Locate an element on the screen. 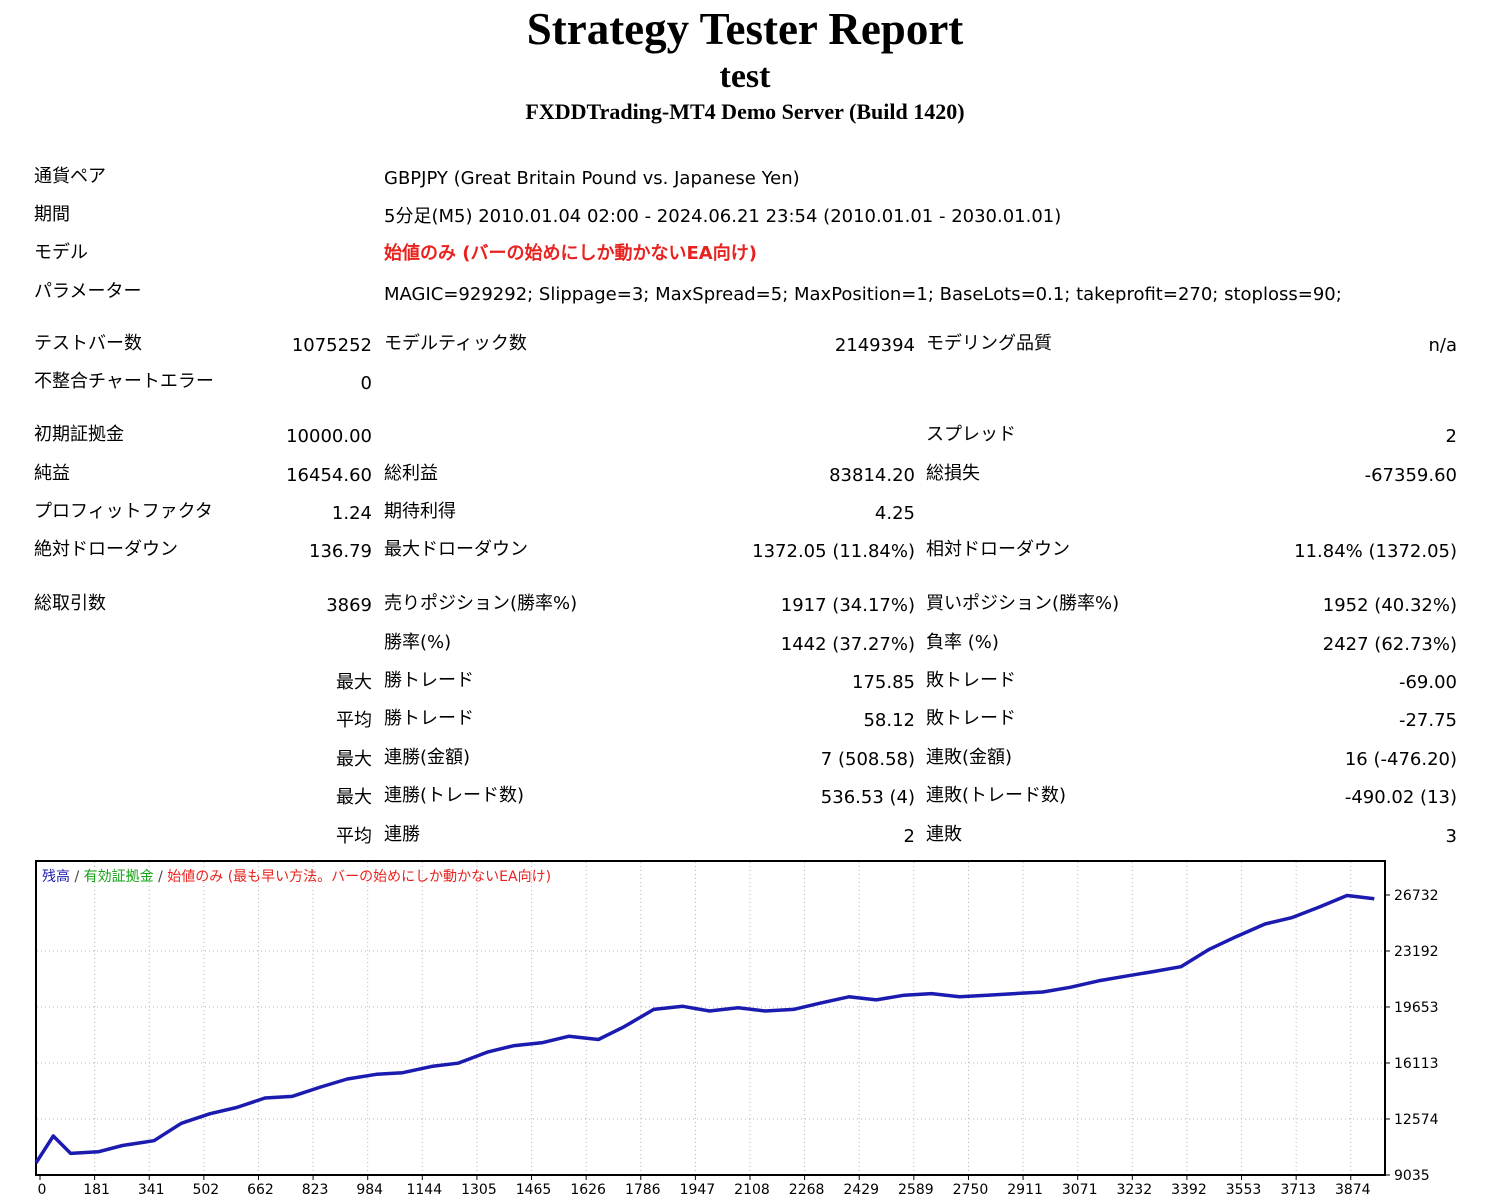  x-tick-label: 3553 is located at coordinates (1244, 1190).